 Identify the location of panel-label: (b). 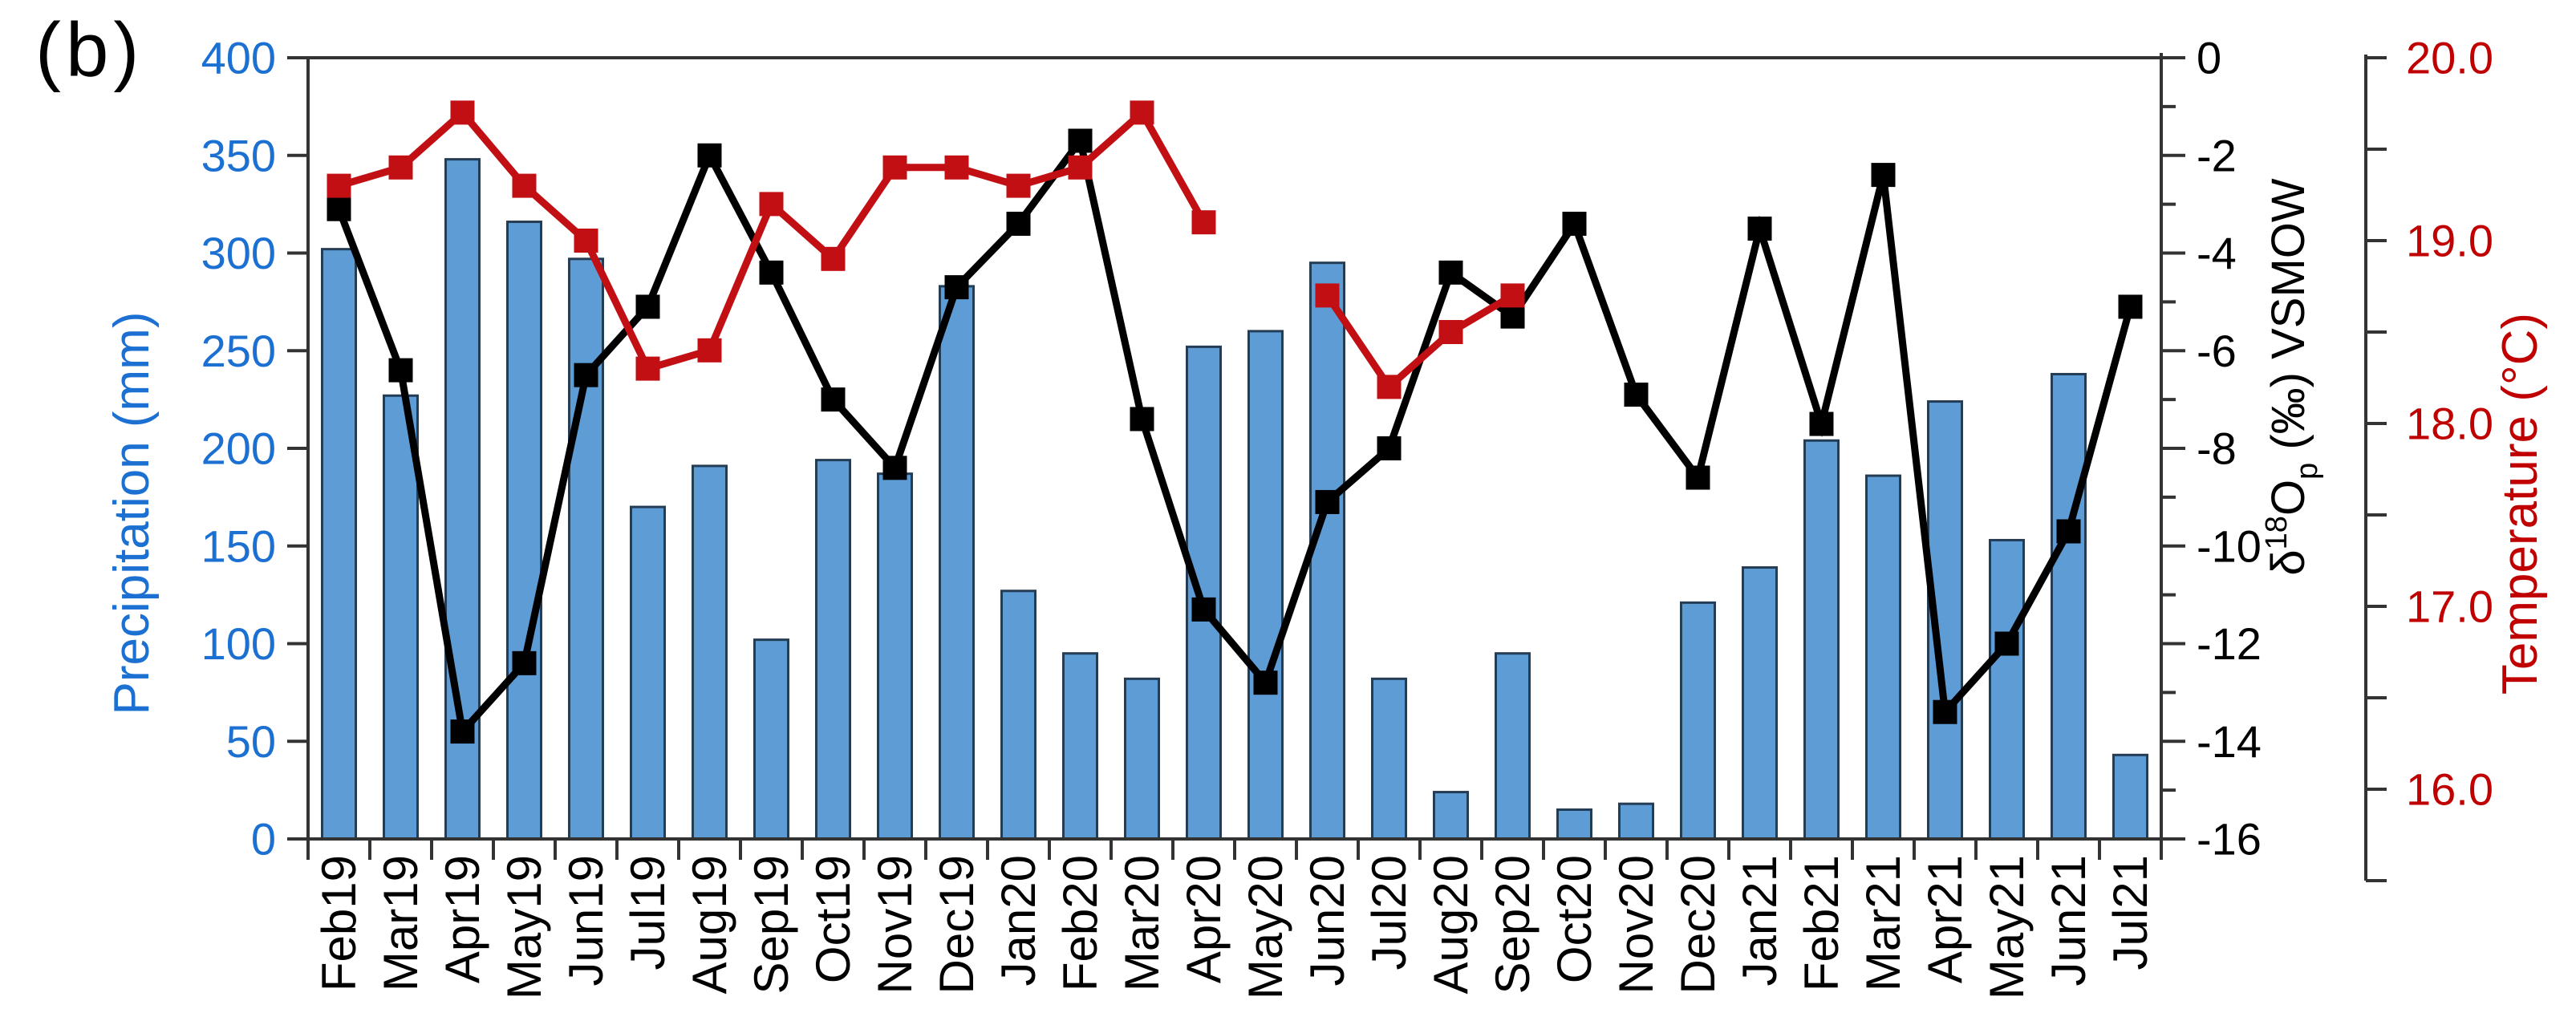
(89, 50).